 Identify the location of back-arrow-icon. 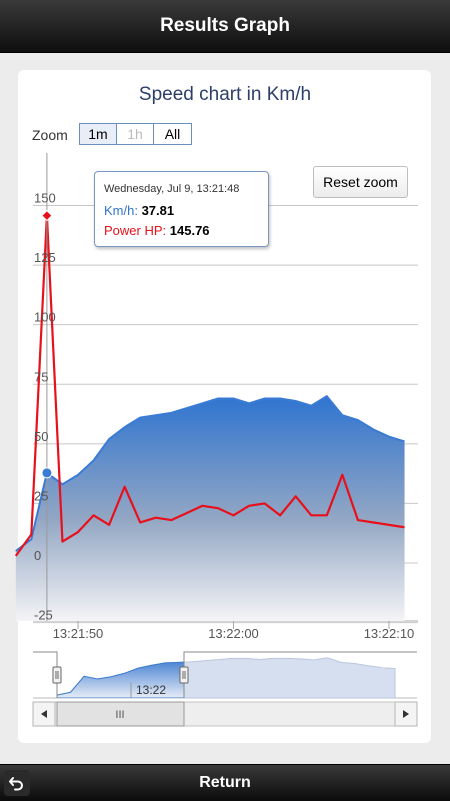
(16, 784).